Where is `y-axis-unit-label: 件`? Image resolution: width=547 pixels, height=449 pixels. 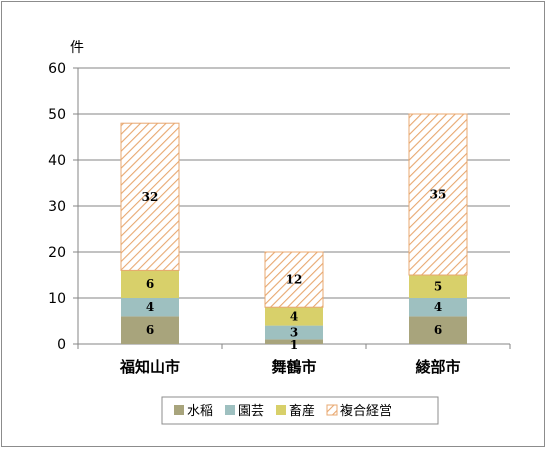 y-axis-unit-label: 件 is located at coordinates (77, 48).